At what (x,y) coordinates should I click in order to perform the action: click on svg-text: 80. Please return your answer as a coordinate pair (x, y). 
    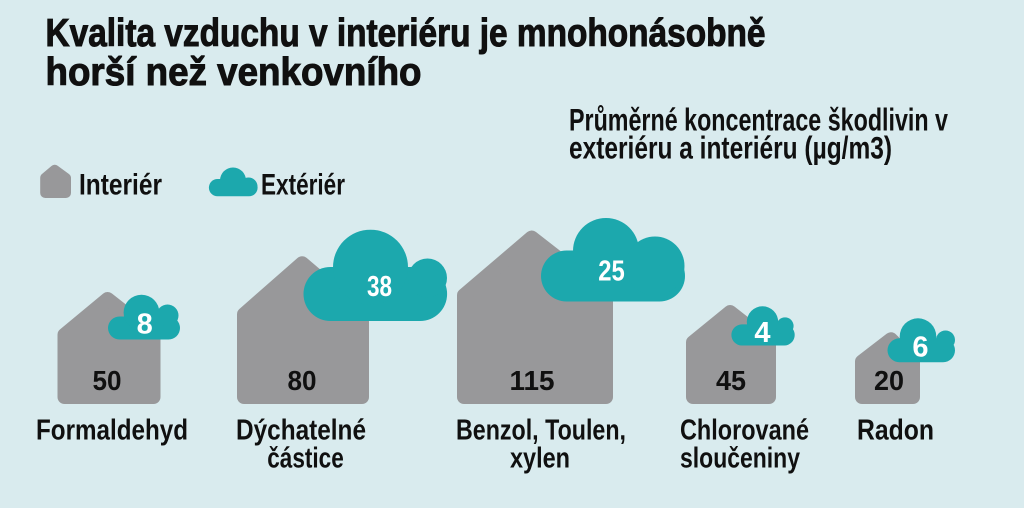
    Looking at the image, I should click on (302, 380).